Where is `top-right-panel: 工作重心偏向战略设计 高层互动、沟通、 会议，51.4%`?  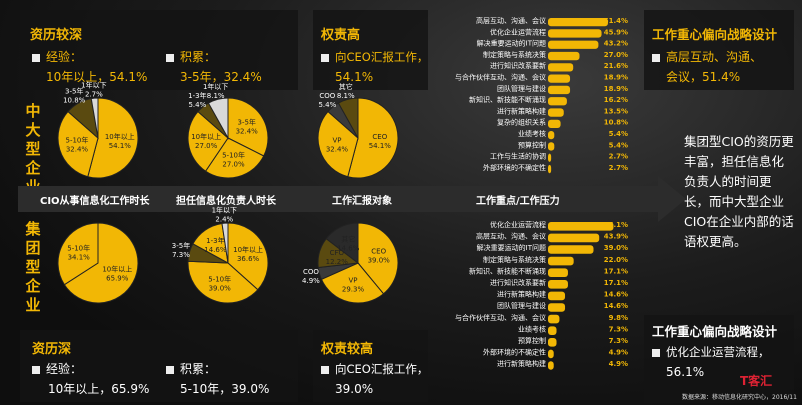
top-right-panel: 工作重心偏向战略设计 高层互动、沟通、 会议，51.4% is located at coordinates (719, 50).